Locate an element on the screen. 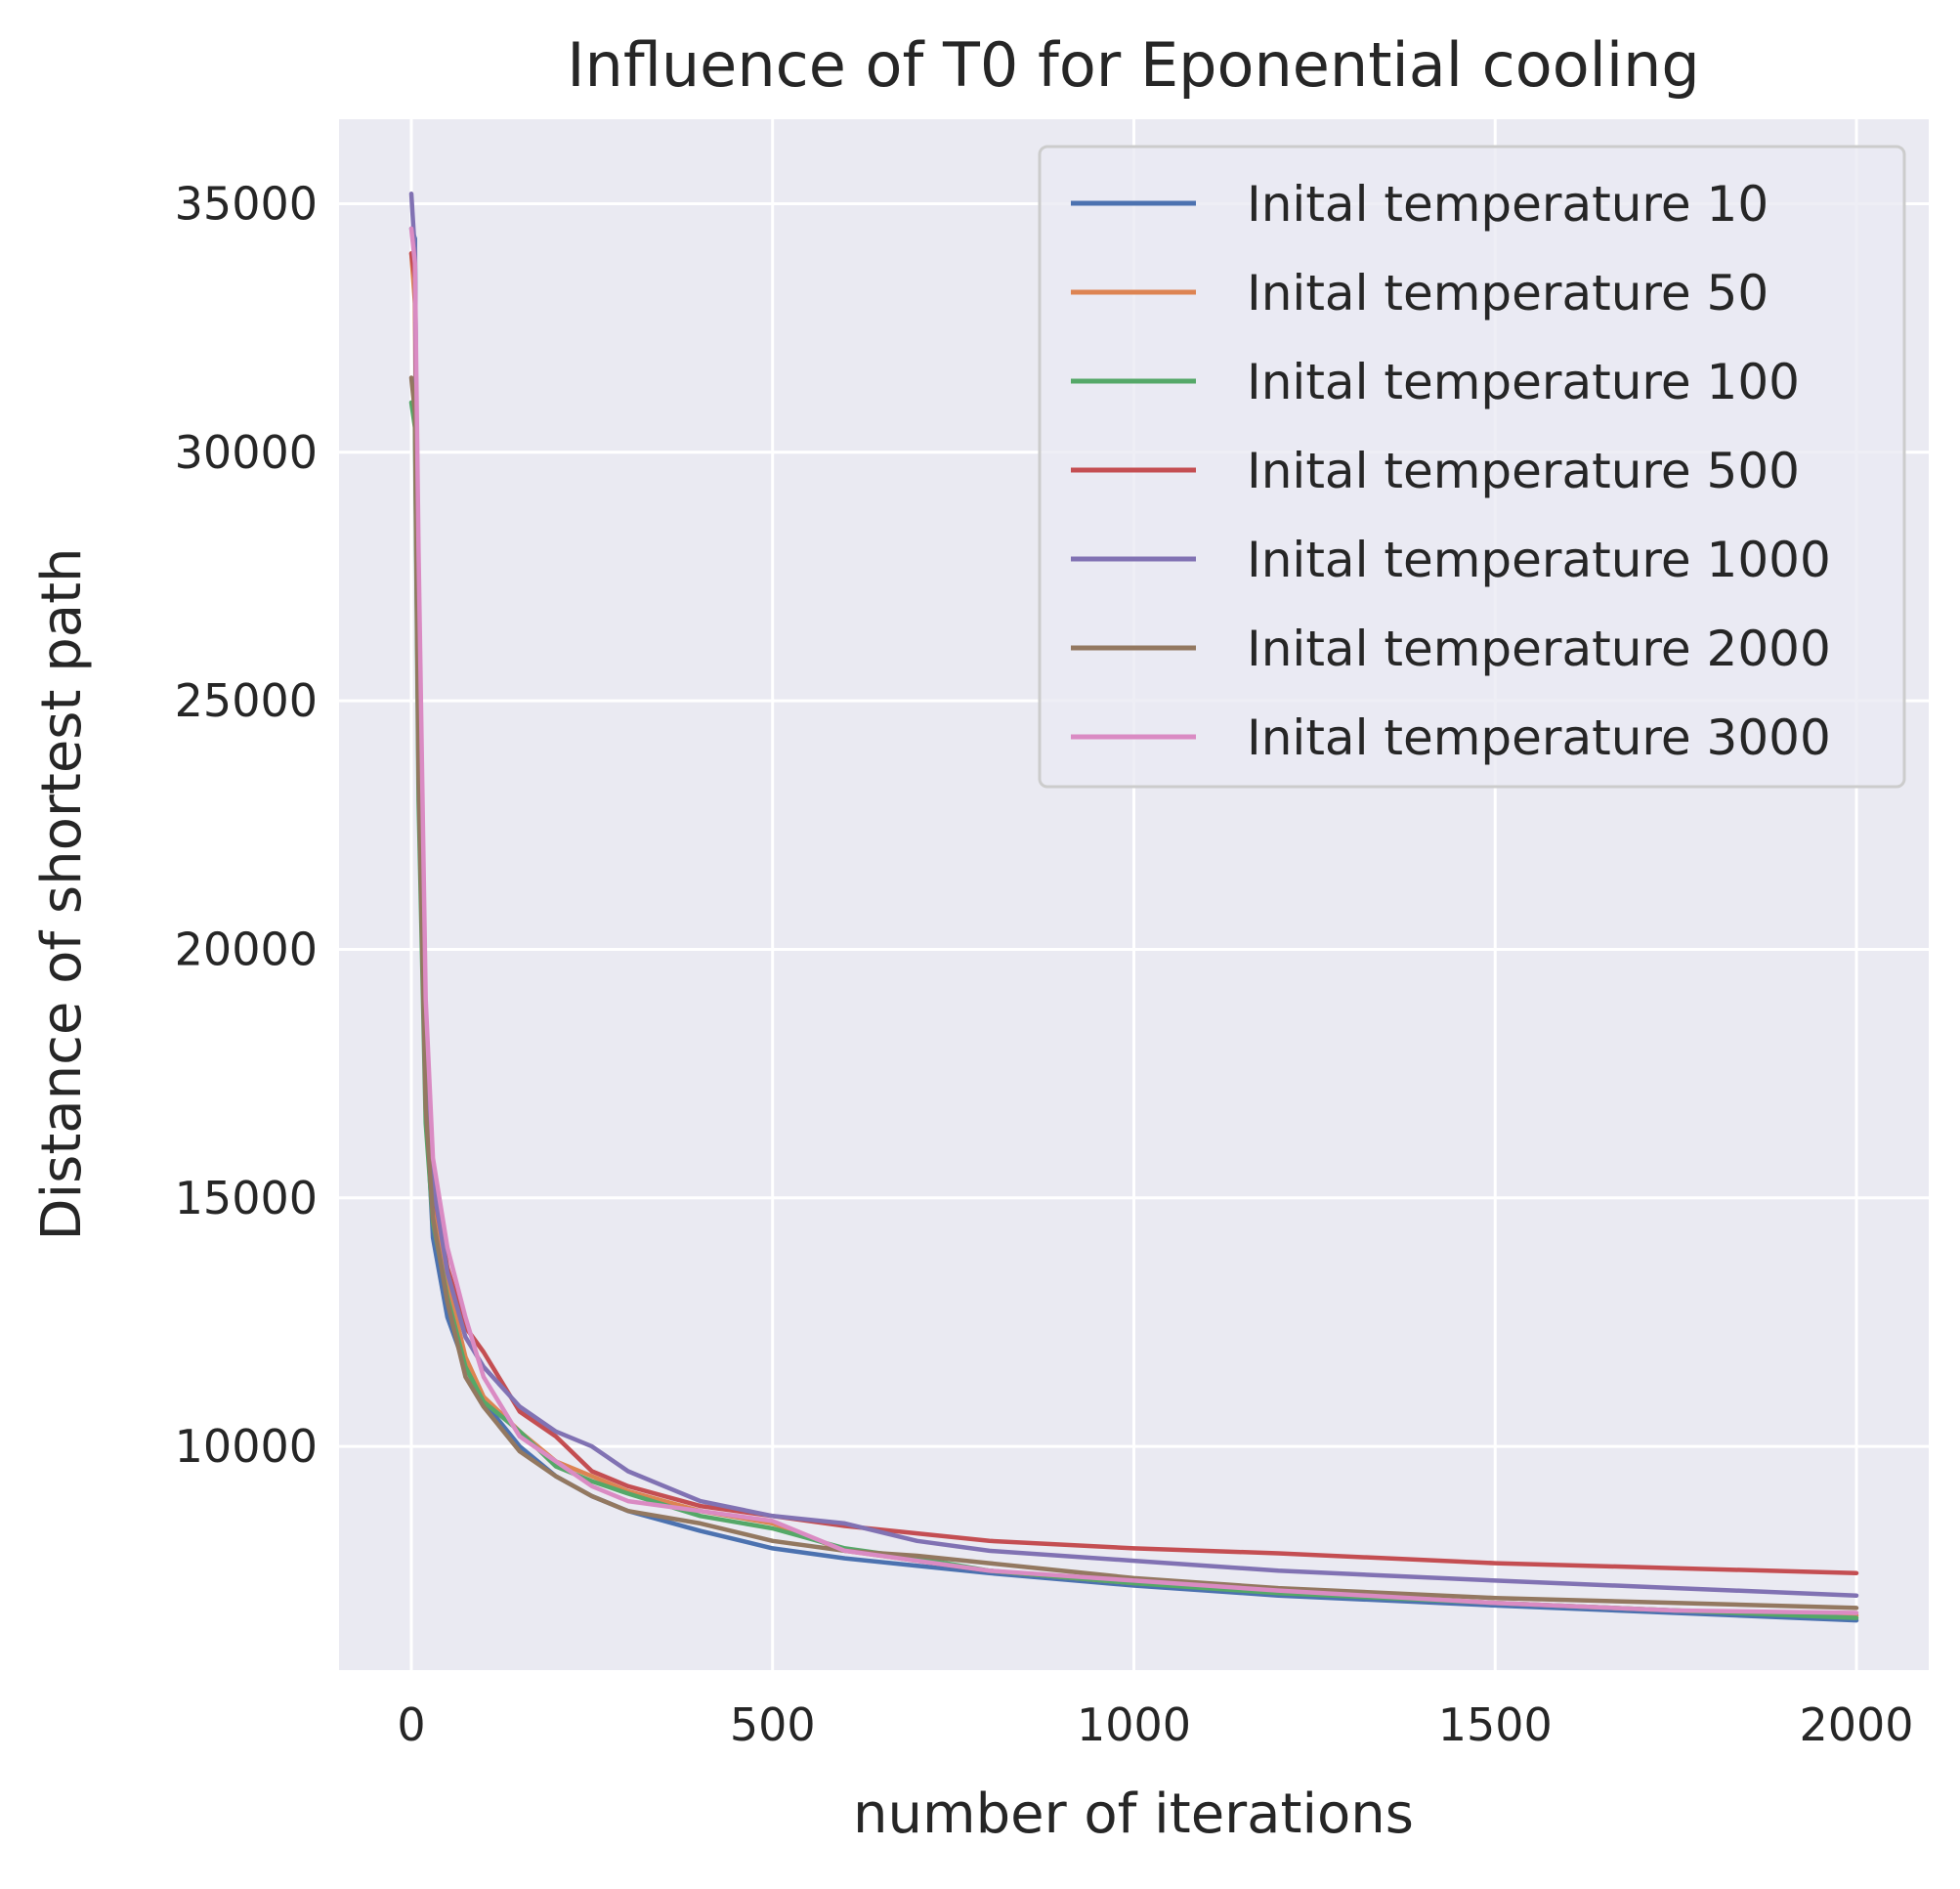 The image size is (1960, 1889). legend-label-3: Inital temperature 500 is located at coordinates (1523, 471).